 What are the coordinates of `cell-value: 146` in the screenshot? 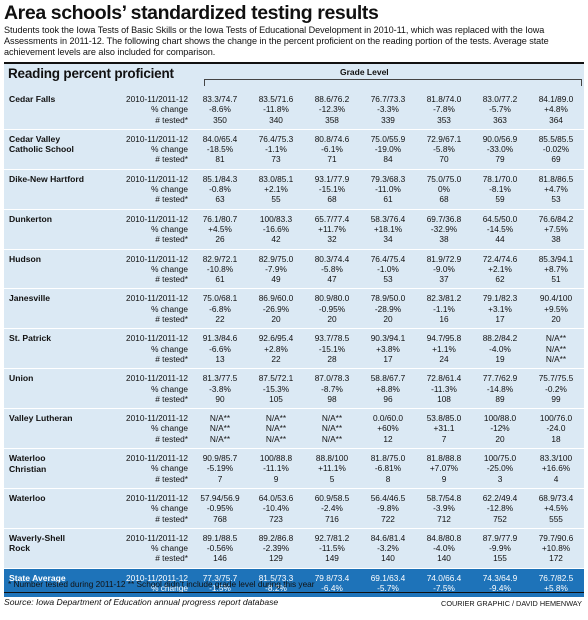 It's located at (220, 558).